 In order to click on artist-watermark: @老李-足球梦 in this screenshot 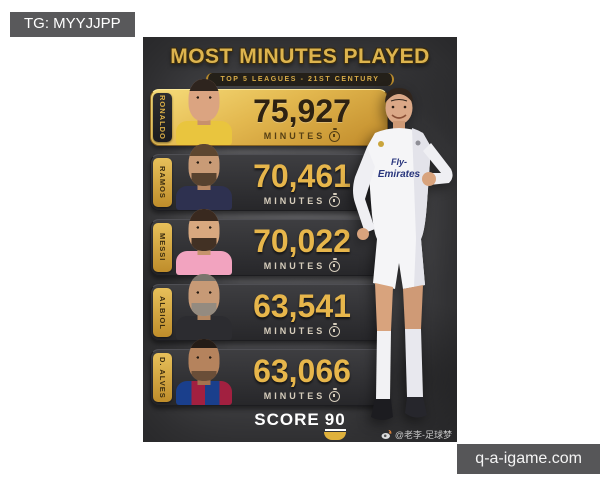, I will do `click(416, 434)`.